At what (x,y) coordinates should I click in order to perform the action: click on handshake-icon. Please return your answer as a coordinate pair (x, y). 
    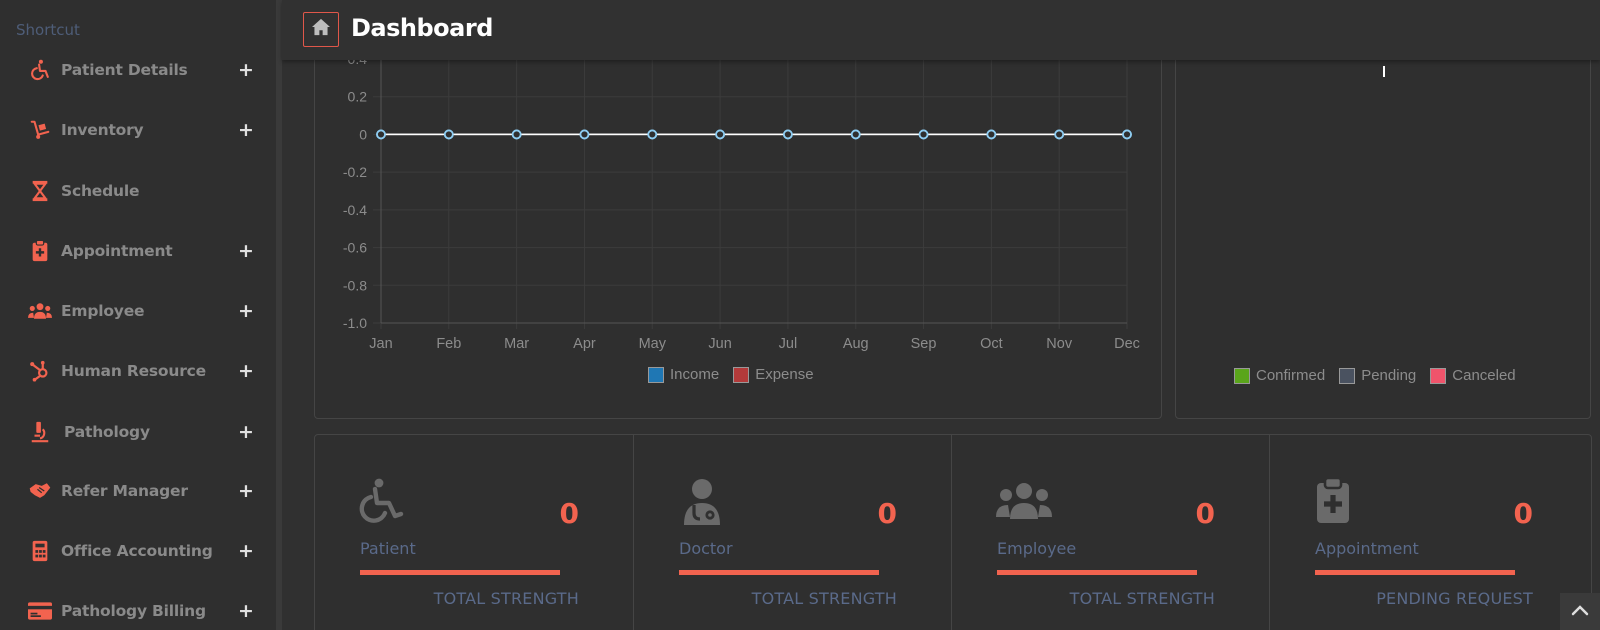
    Looking at the image, I should click on (40, 491).